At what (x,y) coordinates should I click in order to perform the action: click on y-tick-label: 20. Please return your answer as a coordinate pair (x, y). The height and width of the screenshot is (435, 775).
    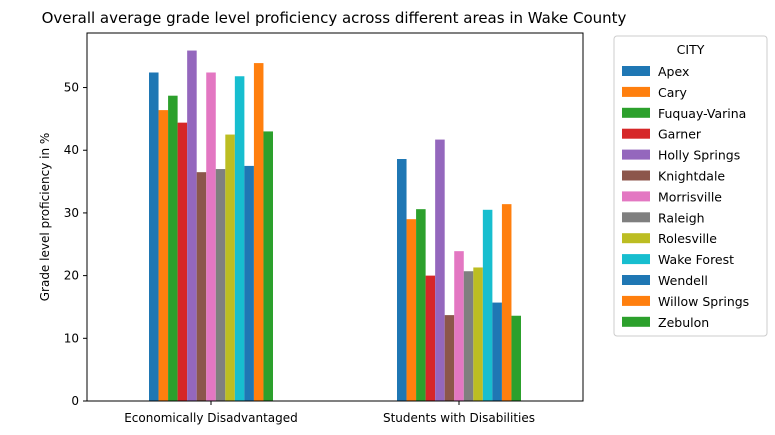
    Looking at the image, I should click on (71, 276).